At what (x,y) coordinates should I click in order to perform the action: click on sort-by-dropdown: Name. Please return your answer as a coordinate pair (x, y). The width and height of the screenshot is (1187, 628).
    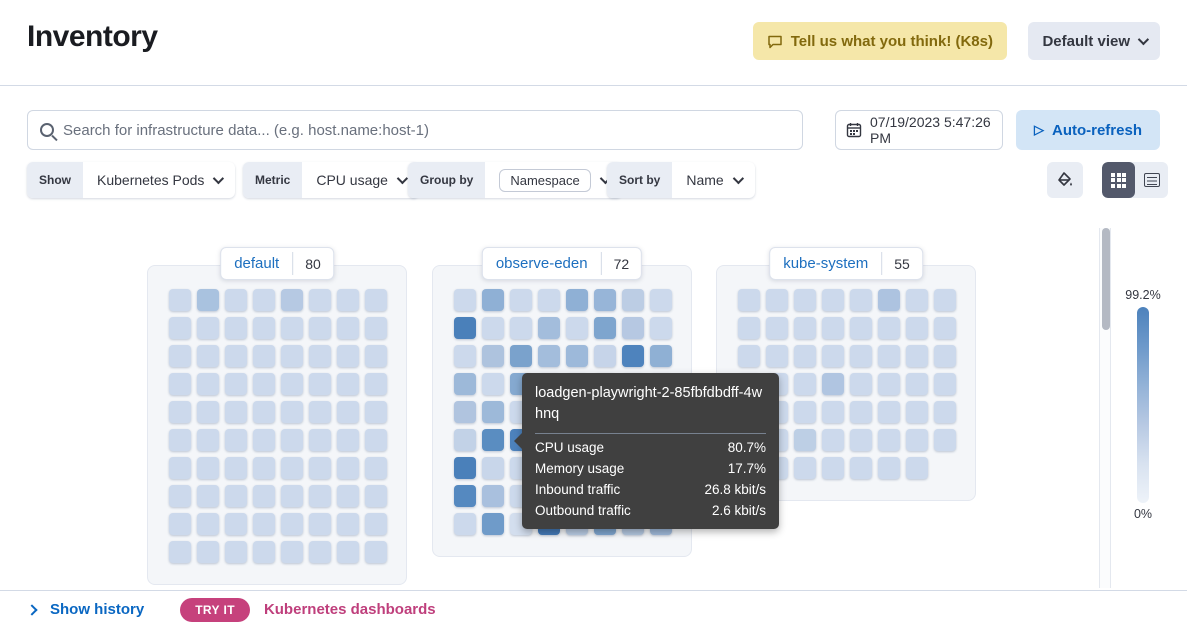
    Looking at the image, I should click on (713, 180).